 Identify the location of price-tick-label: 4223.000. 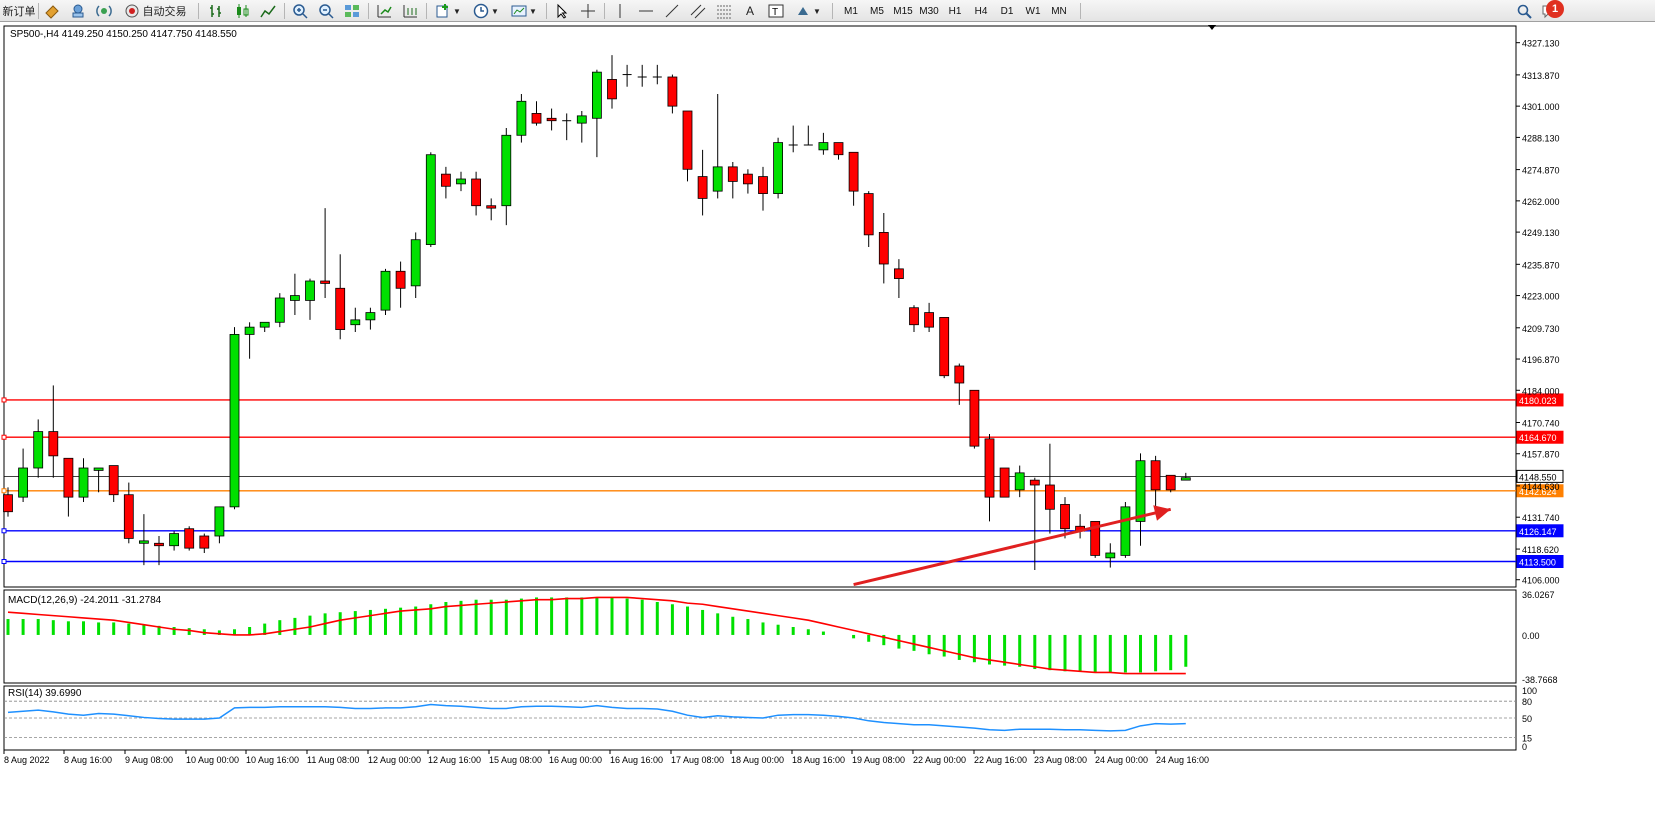
(1541, 297).